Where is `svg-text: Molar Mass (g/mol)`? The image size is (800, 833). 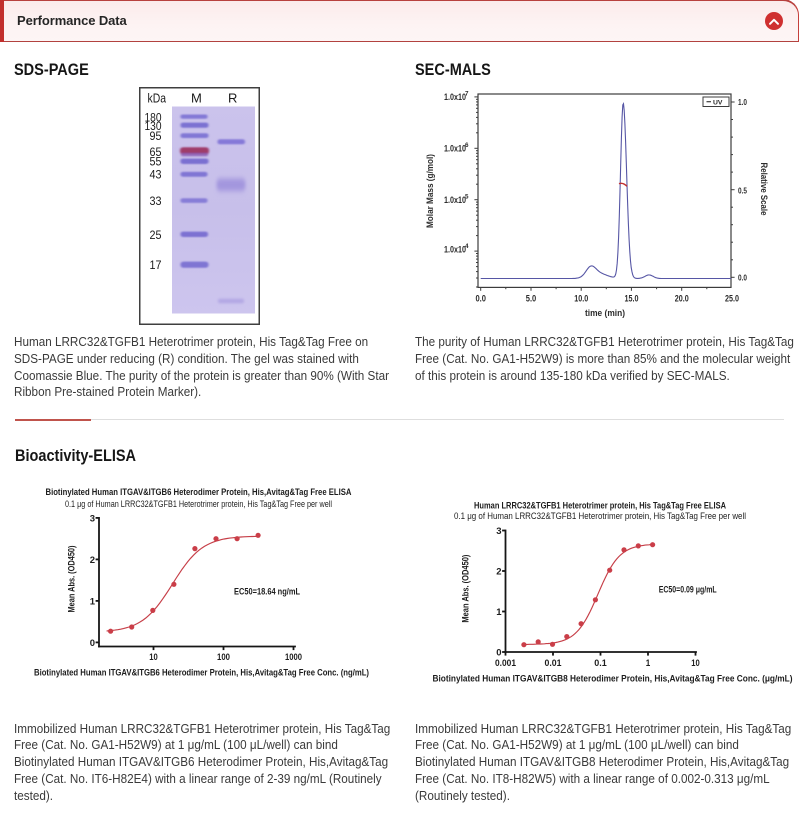
svg-text: Molar Mass (g/mol) is located at coordinates (430, 191).